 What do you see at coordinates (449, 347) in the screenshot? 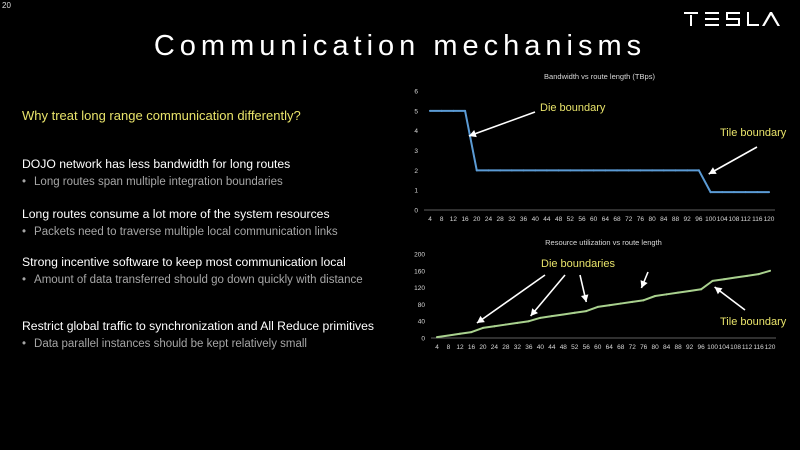
I see `x-tick-label: 8` at bounding box center [449, 347].